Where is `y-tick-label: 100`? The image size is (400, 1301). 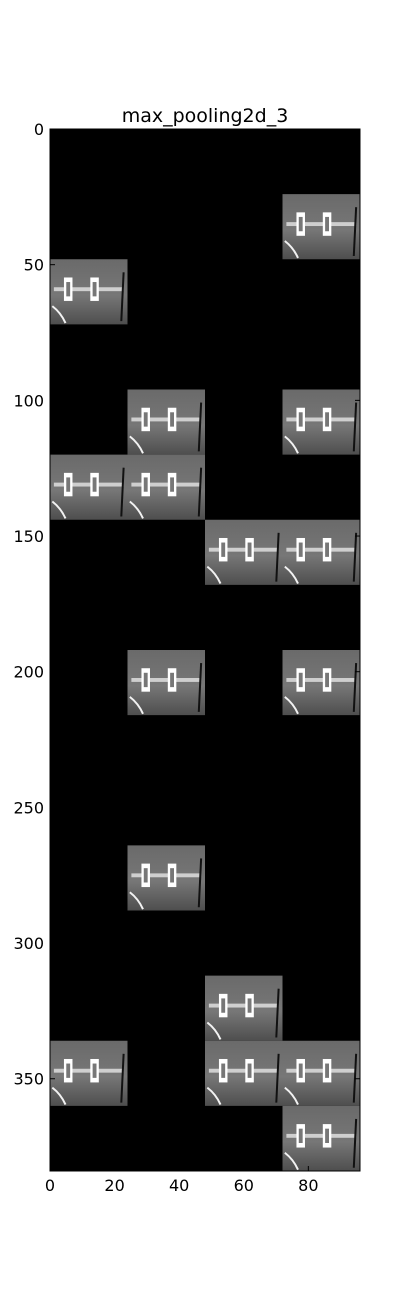 y-tick-label: 100 is located at coordinates (28, 400).